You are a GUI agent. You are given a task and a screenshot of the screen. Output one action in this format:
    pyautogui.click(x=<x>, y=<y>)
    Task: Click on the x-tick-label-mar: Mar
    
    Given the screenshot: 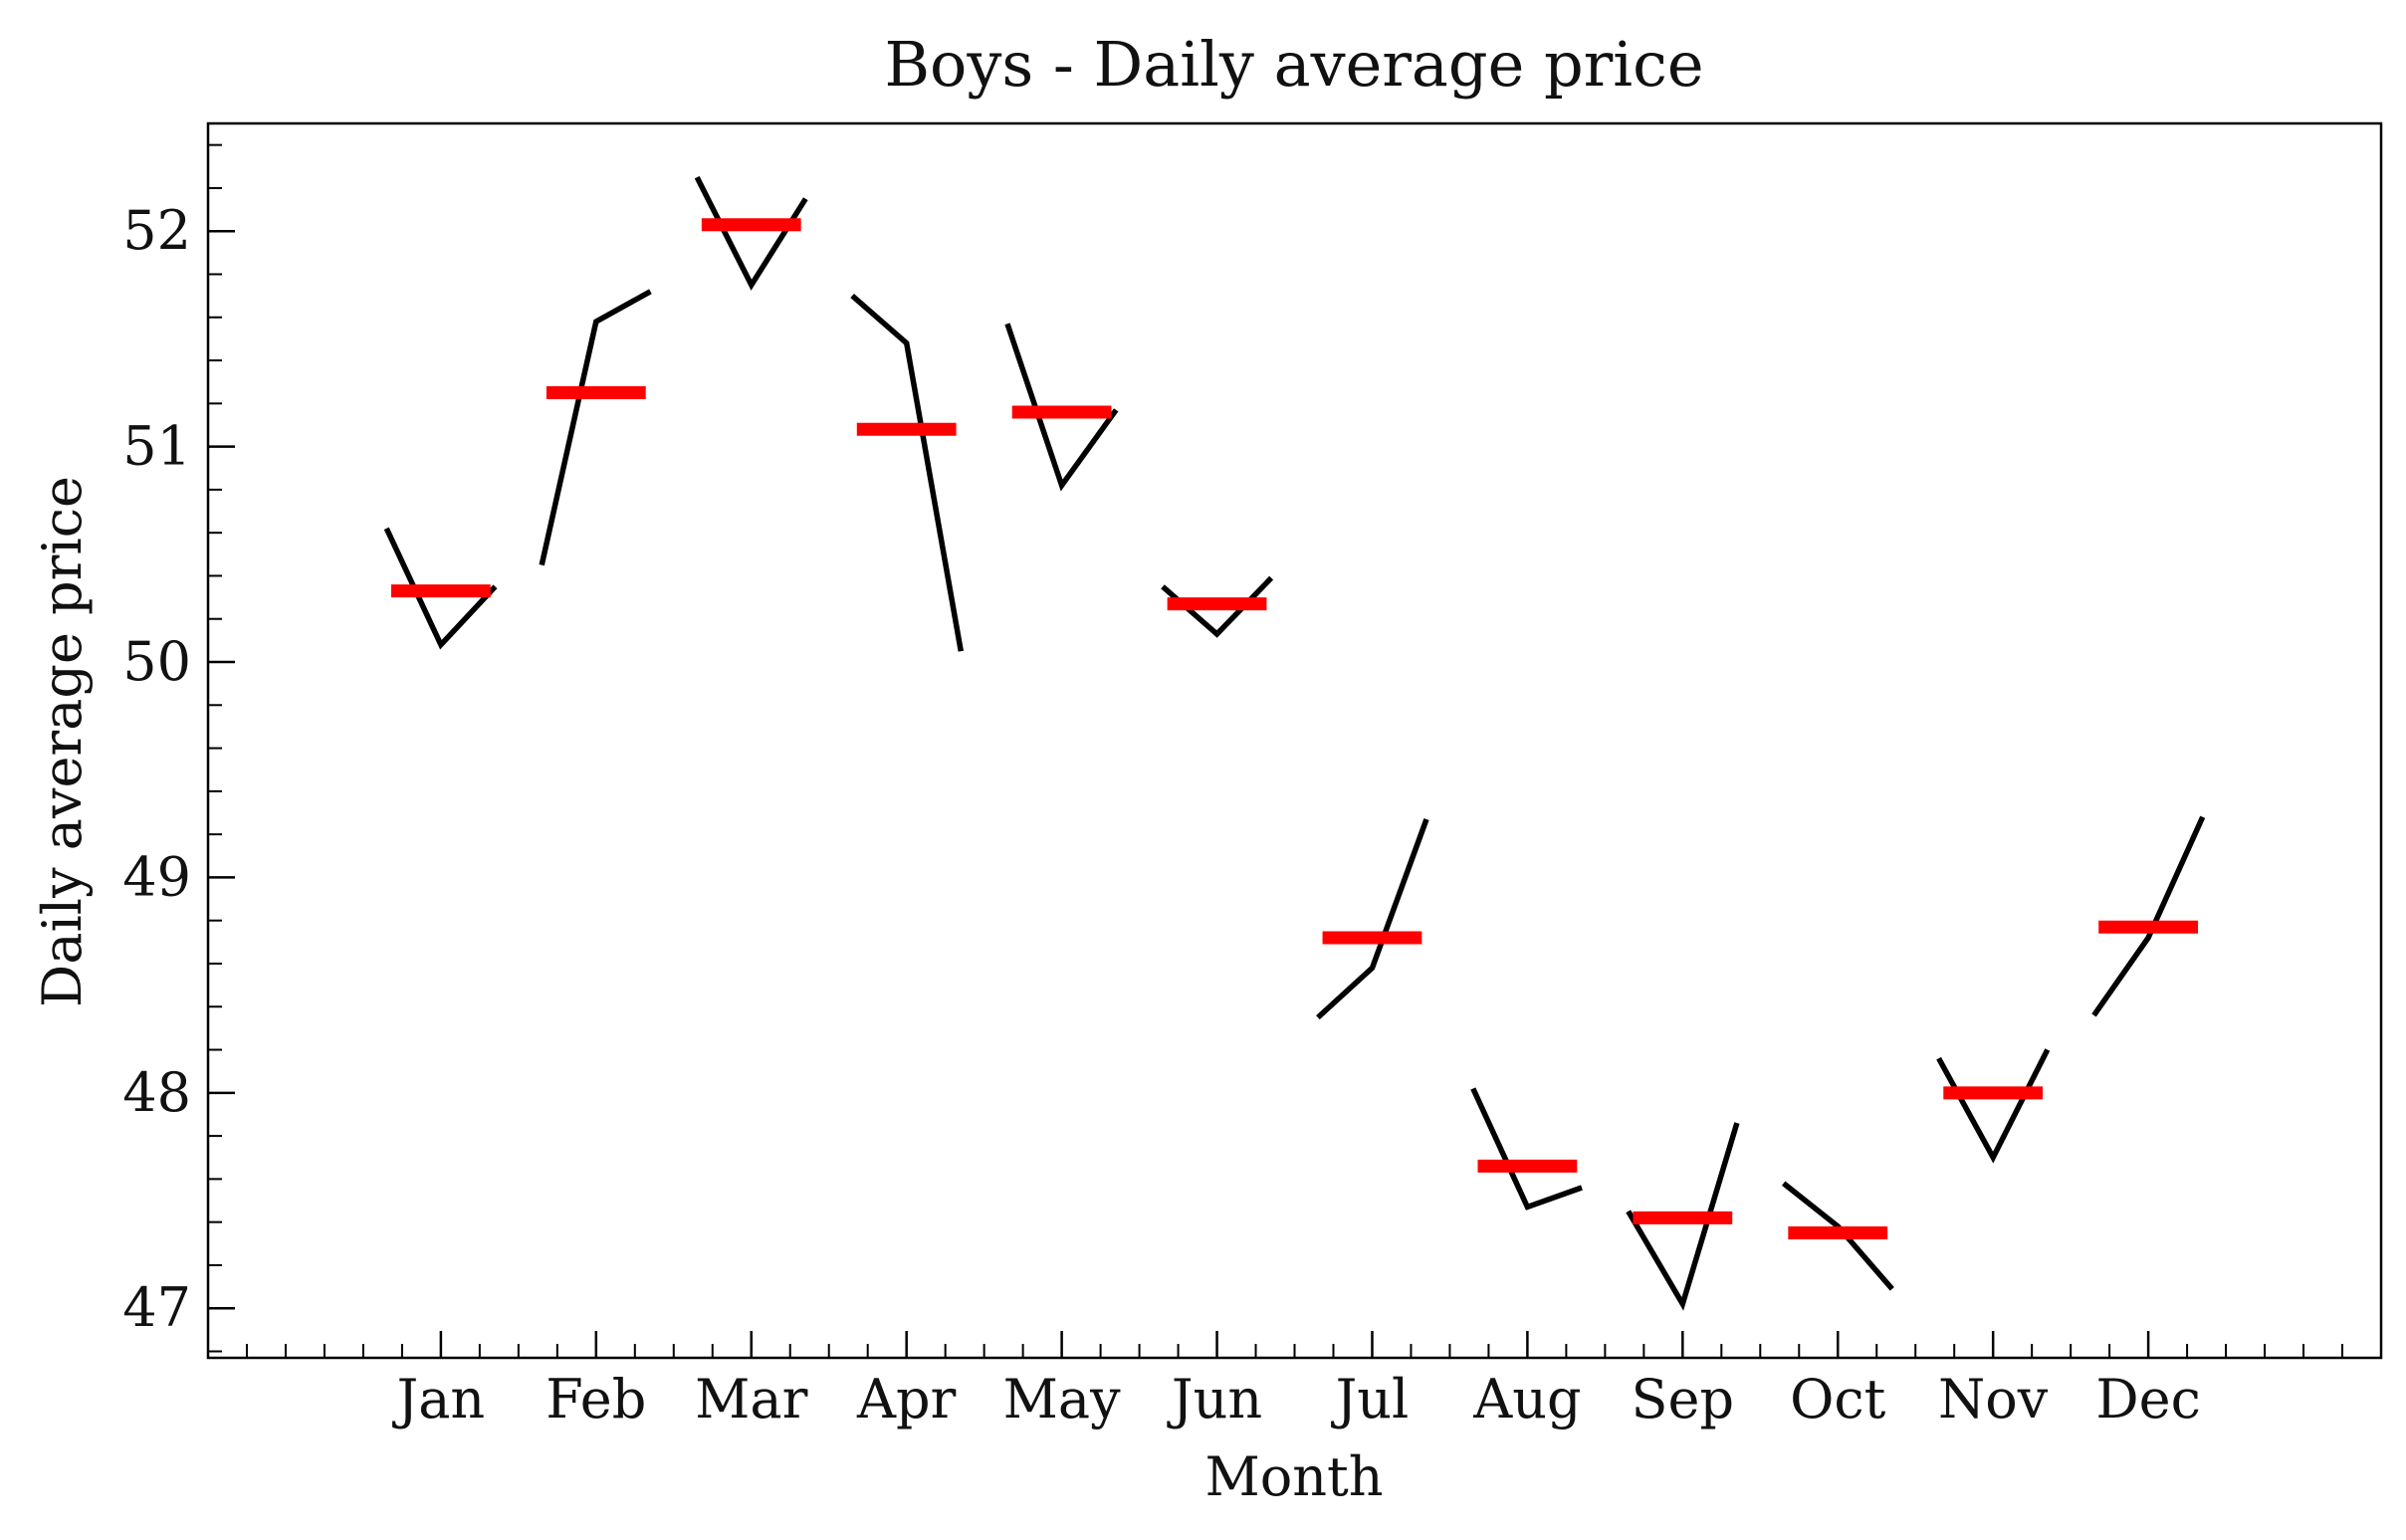 What is the action you would take?
    pyautogui.click(x=751, y=1399)
    